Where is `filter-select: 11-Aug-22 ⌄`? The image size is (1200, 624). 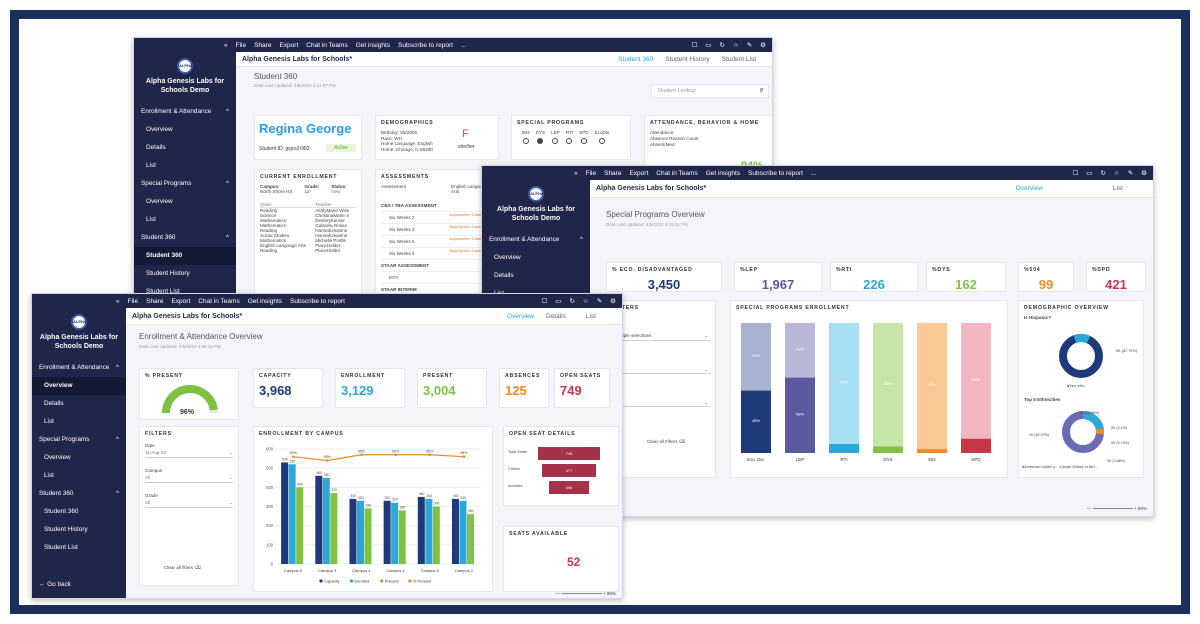
filter-select: 11-Aug-22 ⌄ is located at coordinates (189, 453).